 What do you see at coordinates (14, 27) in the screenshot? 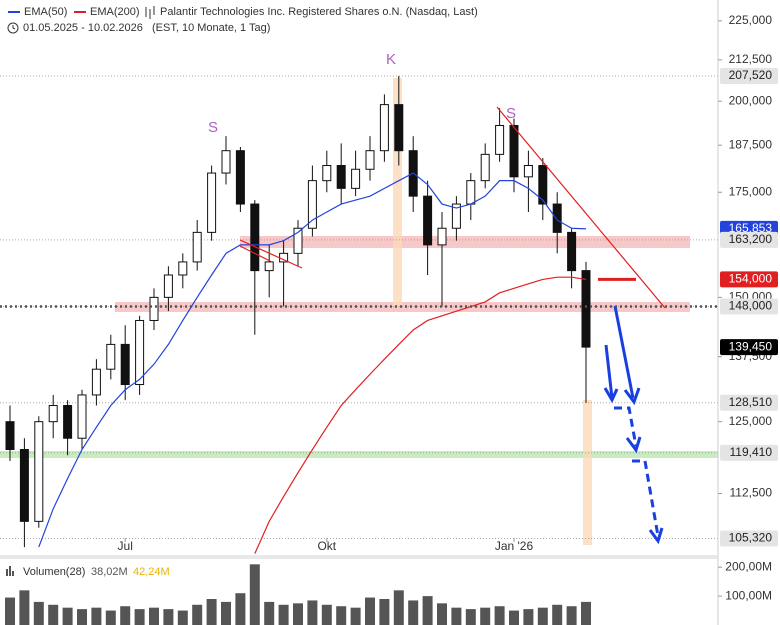
I see `clock-icon` at bounding box center [14, 27].